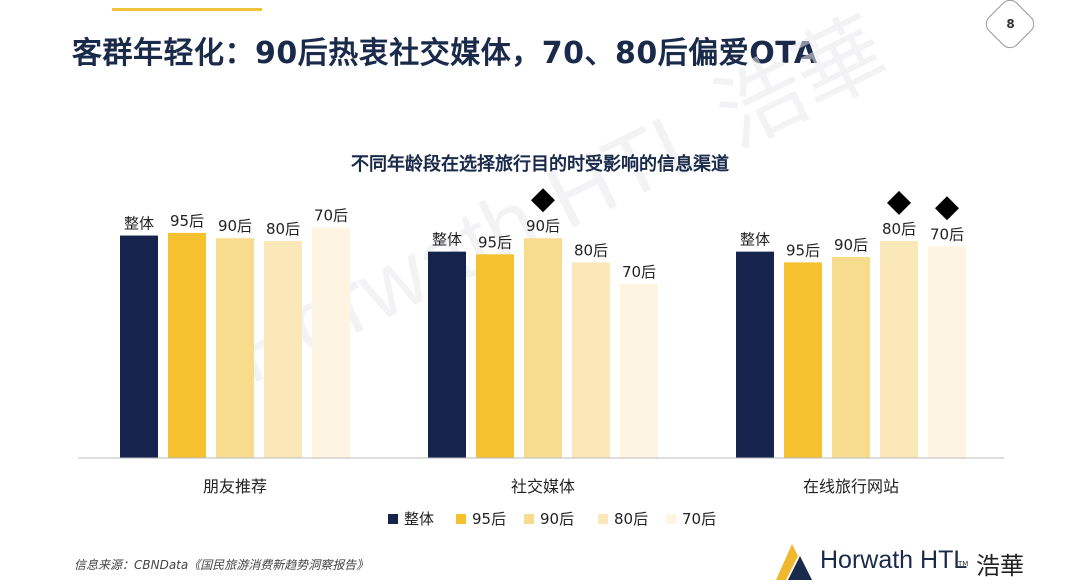 This screenshot has height=588, width=1080. I want to click on page-number: 8, so click(1010, 24).